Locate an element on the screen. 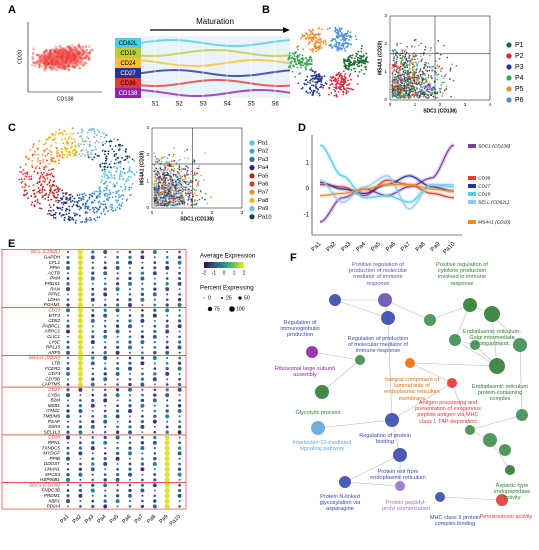 This screenshot has height=550, width=539. x-tick-label: 2 is located at coordinates (212, 212).